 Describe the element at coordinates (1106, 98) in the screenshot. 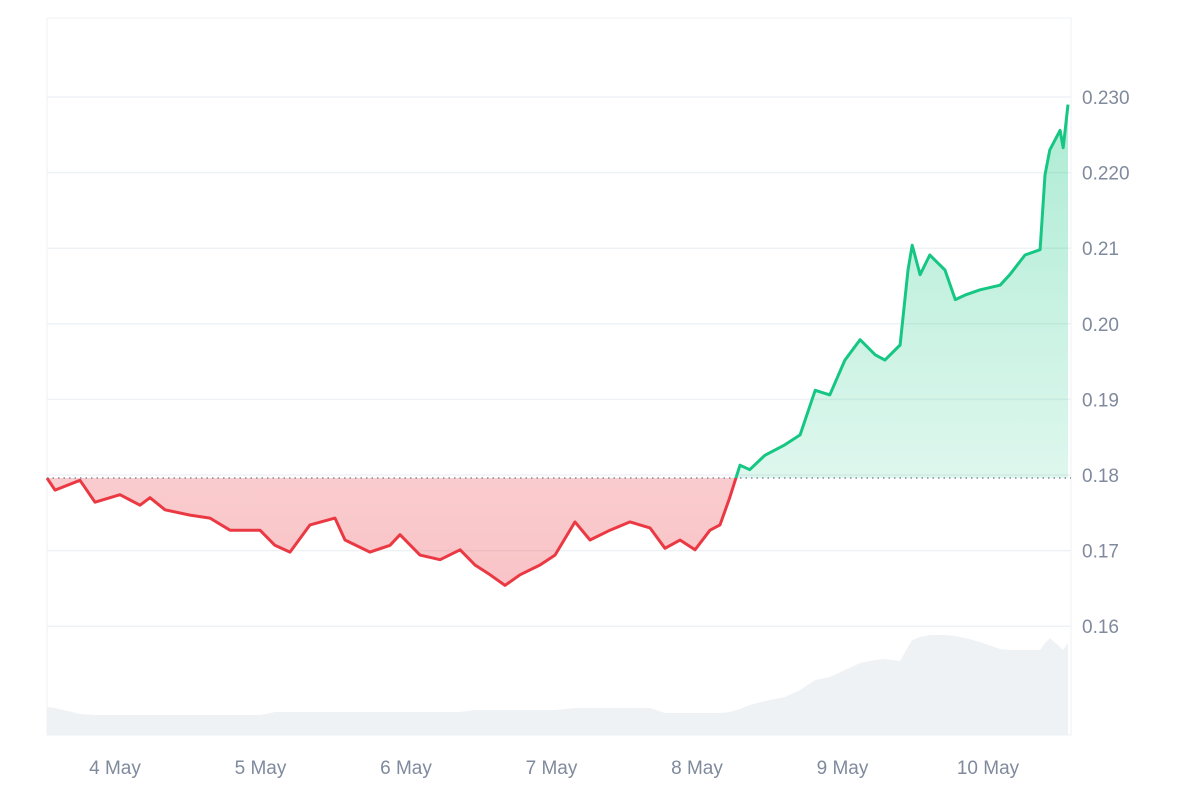

I see `y-tick-label: 0.230` at that location.